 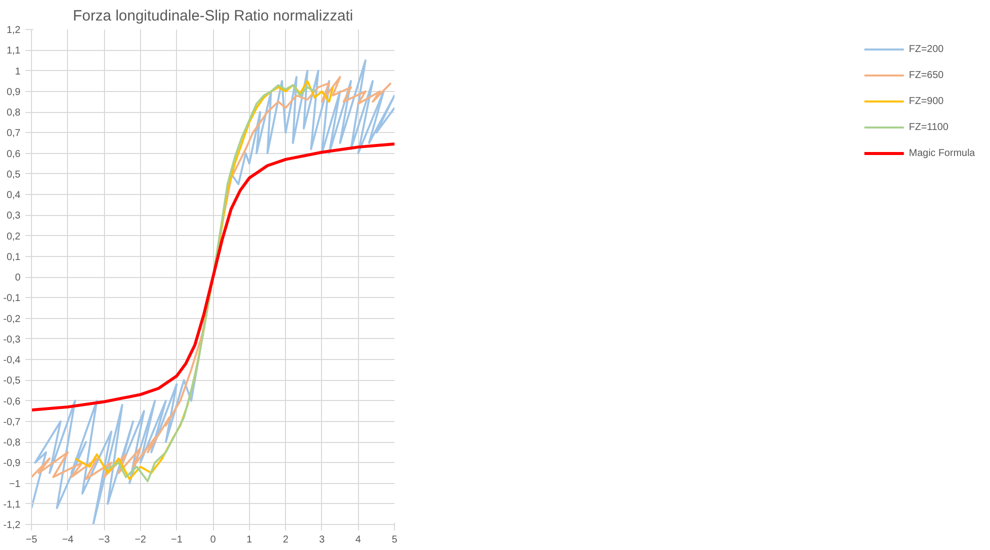 What do you see at coordinates (15, 484) in the screenshot?
I see `y-tick-label: −1` at bounding box center [15, 484].